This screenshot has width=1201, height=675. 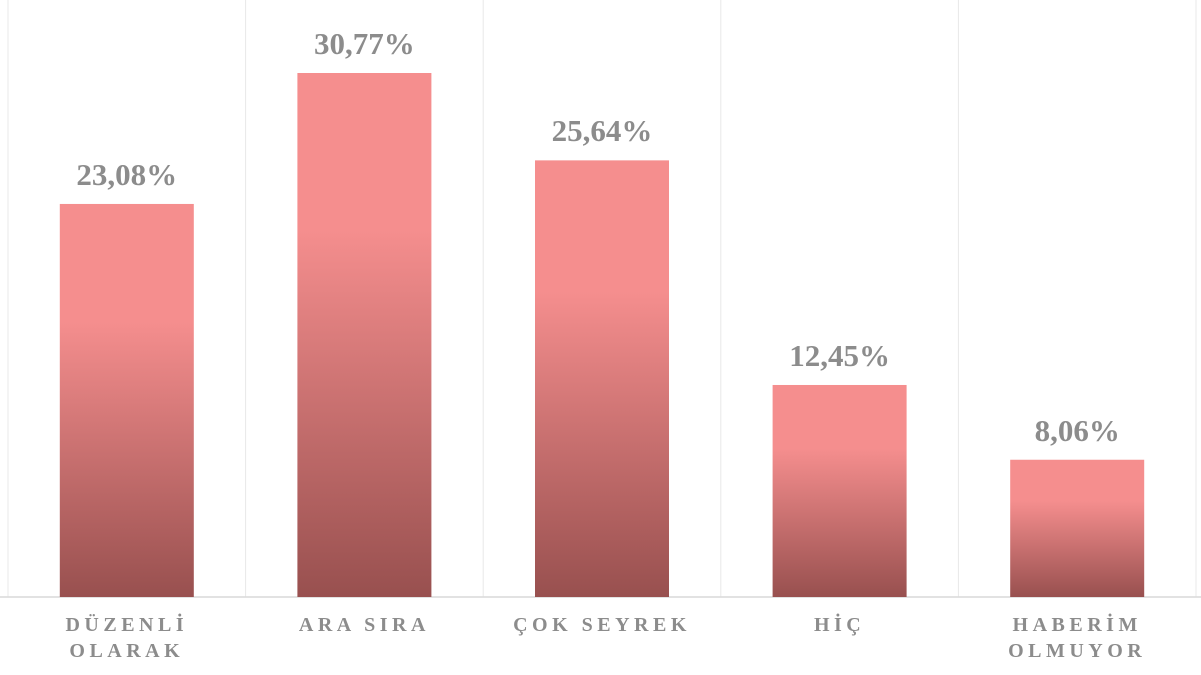 I want to click on value-label: 12,45%, so click(x=839, y=355).